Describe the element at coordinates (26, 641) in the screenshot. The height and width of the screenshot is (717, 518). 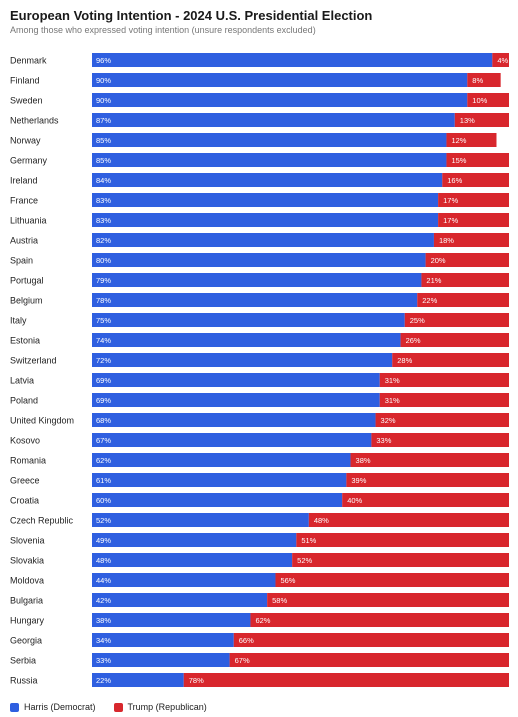
I see `country-label-georgia: Georgia` at that location.